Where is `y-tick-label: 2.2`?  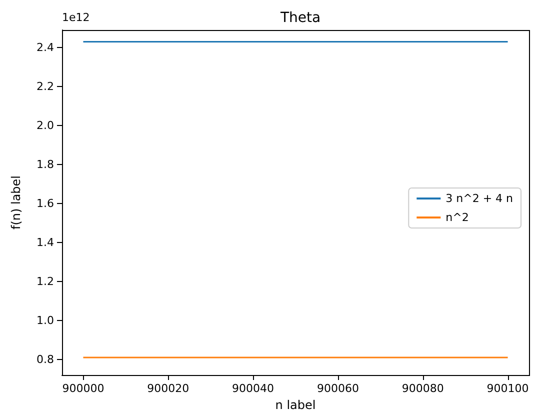 y-tick-label: 2.2 is located at coordinates (45, 87).